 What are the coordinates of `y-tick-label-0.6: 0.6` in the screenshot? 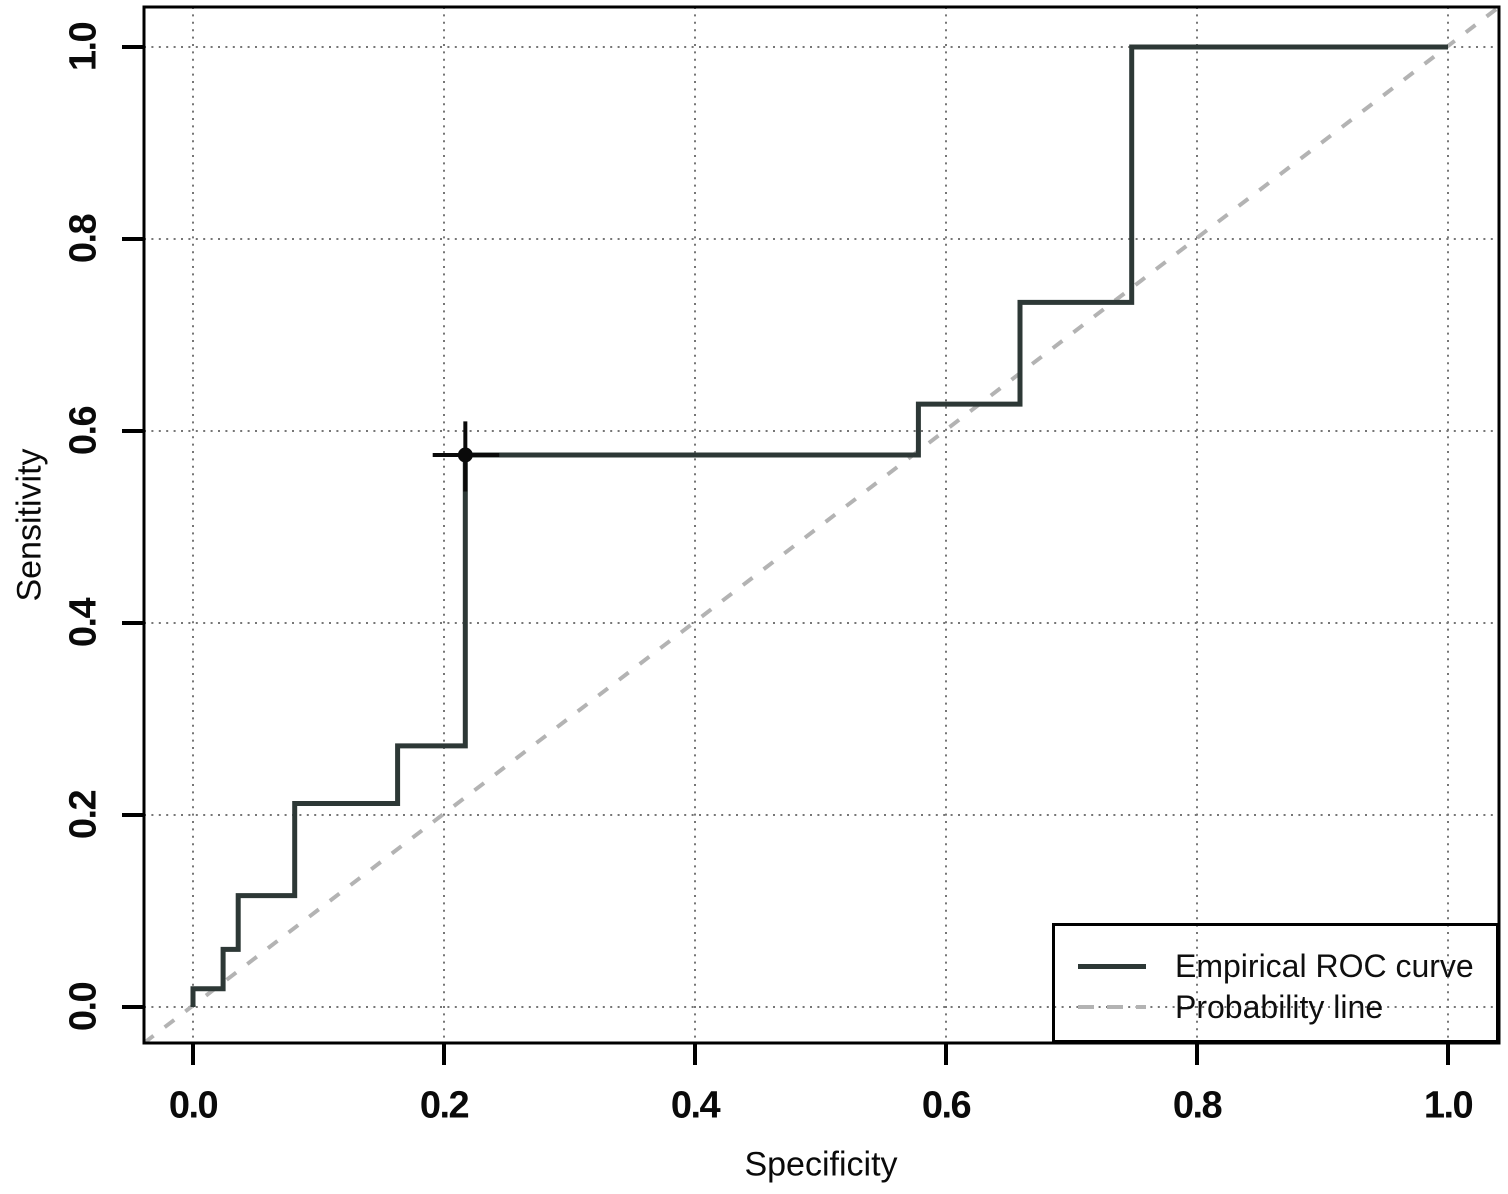 It's located at (83, 431).